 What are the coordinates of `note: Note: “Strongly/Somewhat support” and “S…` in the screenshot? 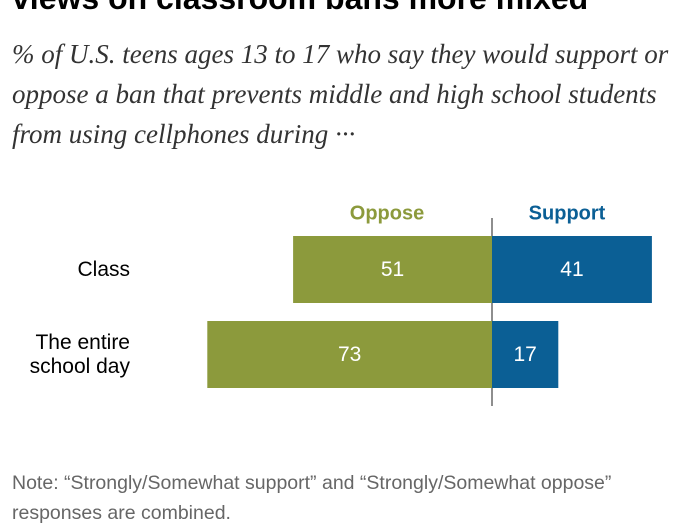 It's located at (312, 498).